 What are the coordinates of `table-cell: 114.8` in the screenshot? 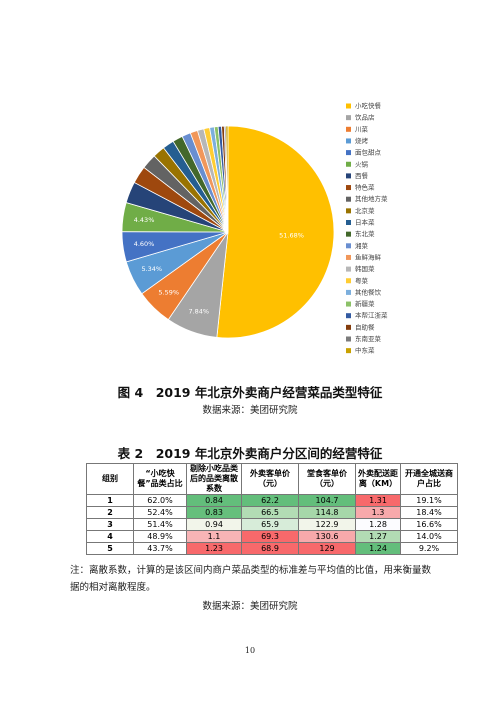 It's located at (327, 512).